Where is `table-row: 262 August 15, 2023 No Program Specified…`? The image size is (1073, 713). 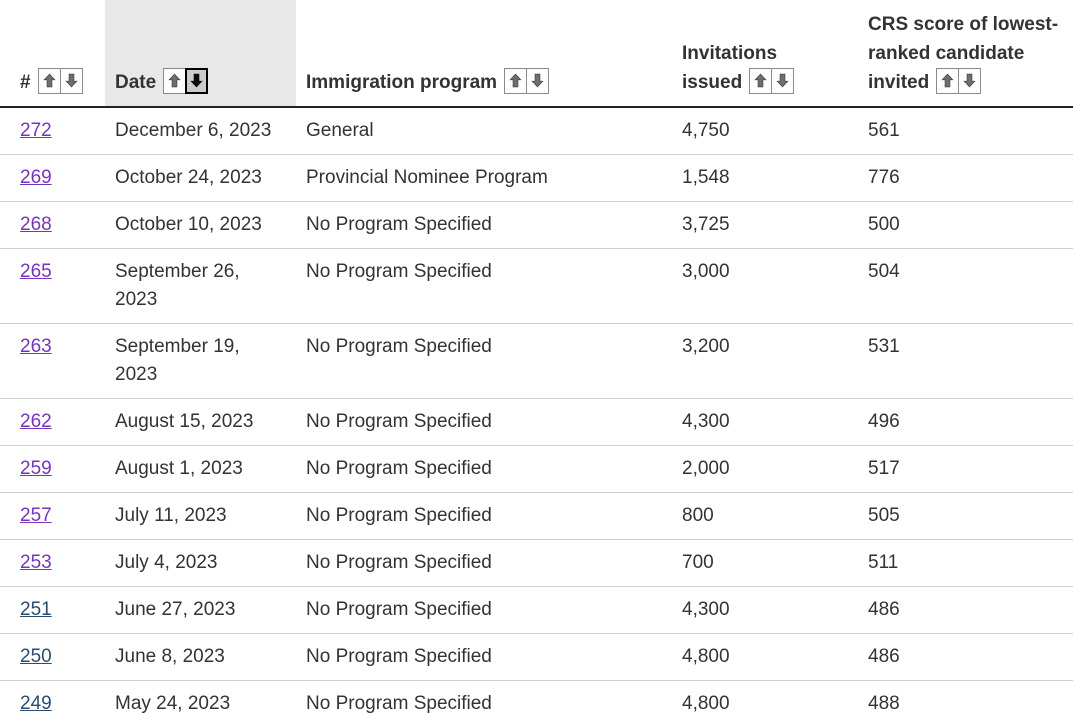 table-row: 262 August 15, 2023 No Program Specified… is located at coordinates (536, 422).